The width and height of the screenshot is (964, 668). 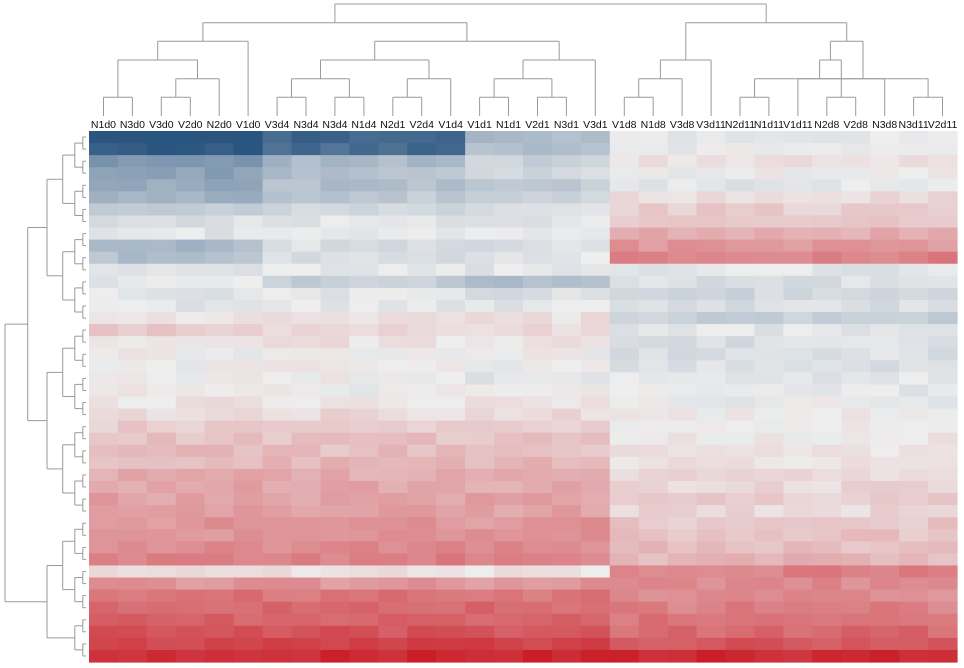 I want to click on column-dendrogram, so click(x=523, y=59).